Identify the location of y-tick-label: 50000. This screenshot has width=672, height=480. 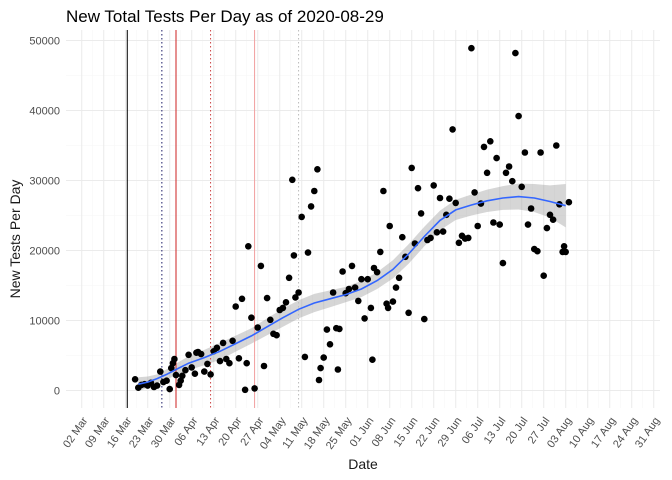
(44, 42).